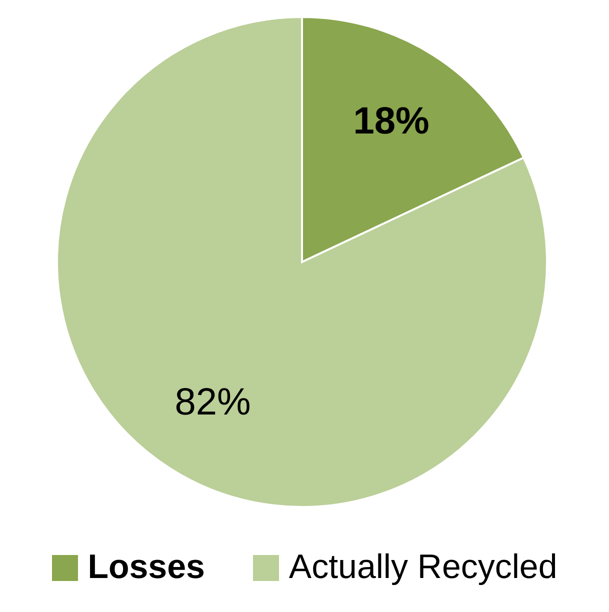 The image size is (609, 612). Describe the element at coordinates (423, 567) in the screenshot. I see `legend-label: Actually Recycled` at that location.